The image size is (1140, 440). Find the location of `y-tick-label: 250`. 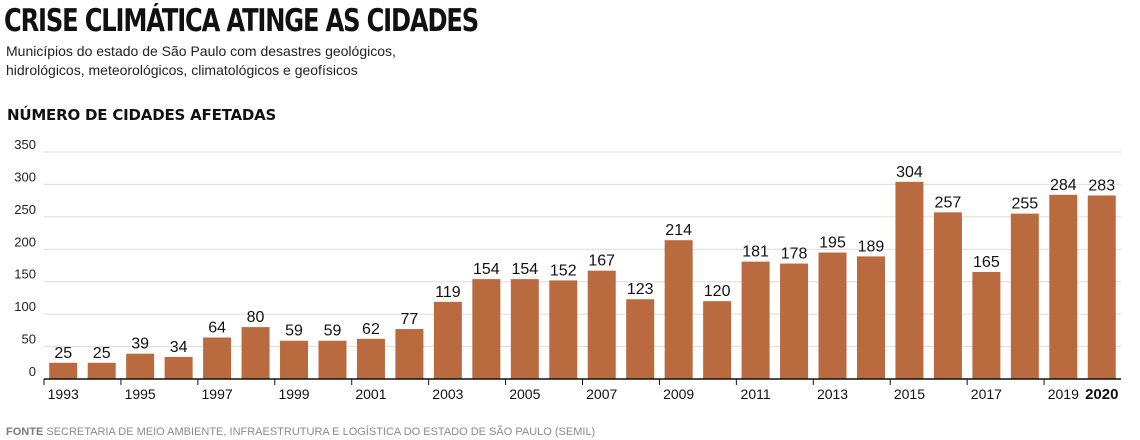

y-tick-label: 250 is located at coordinates (25, 209).